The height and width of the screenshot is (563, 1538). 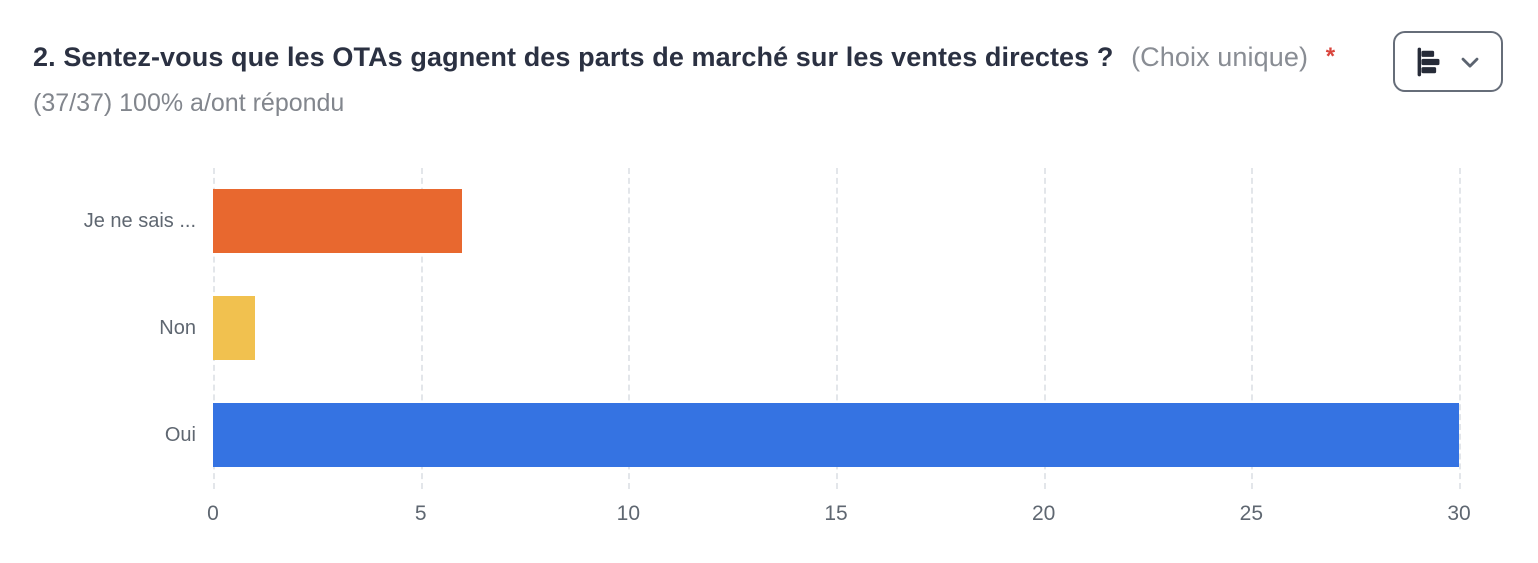 What do you see at coordinates (836, 513) in the screenshot?
I see `x-tick-label-15: 15` at bounding box center [836, 513].